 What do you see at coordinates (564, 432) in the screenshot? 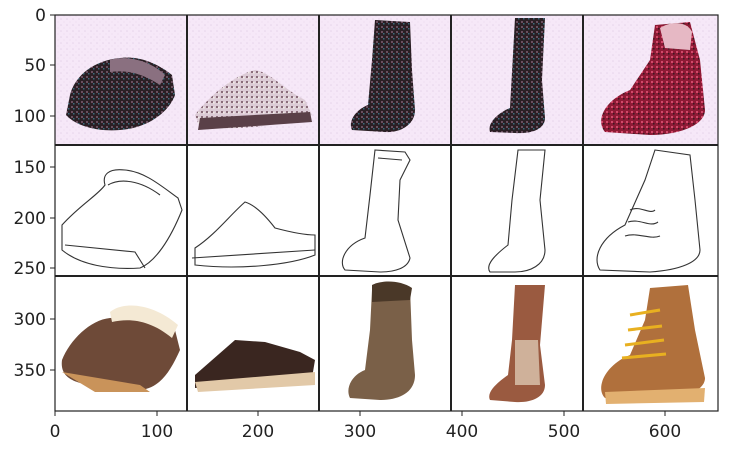
I see `x-tick-label: 500` at bounding box center [564, 432].